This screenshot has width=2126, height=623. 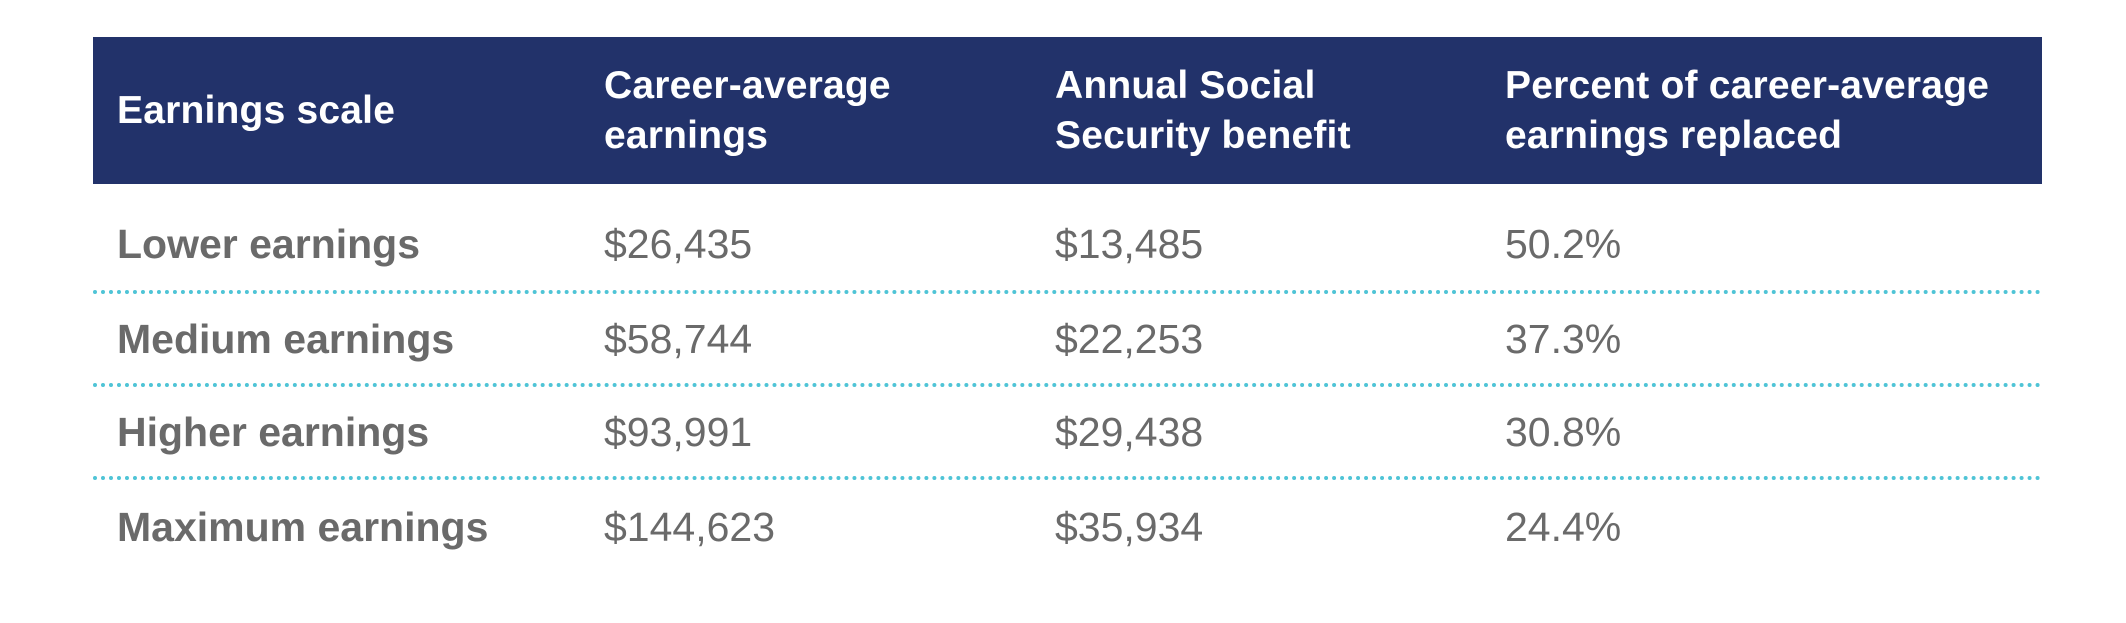 I want to click on header-earnings-scale: Earnings scale, so click(x=336, y=111).